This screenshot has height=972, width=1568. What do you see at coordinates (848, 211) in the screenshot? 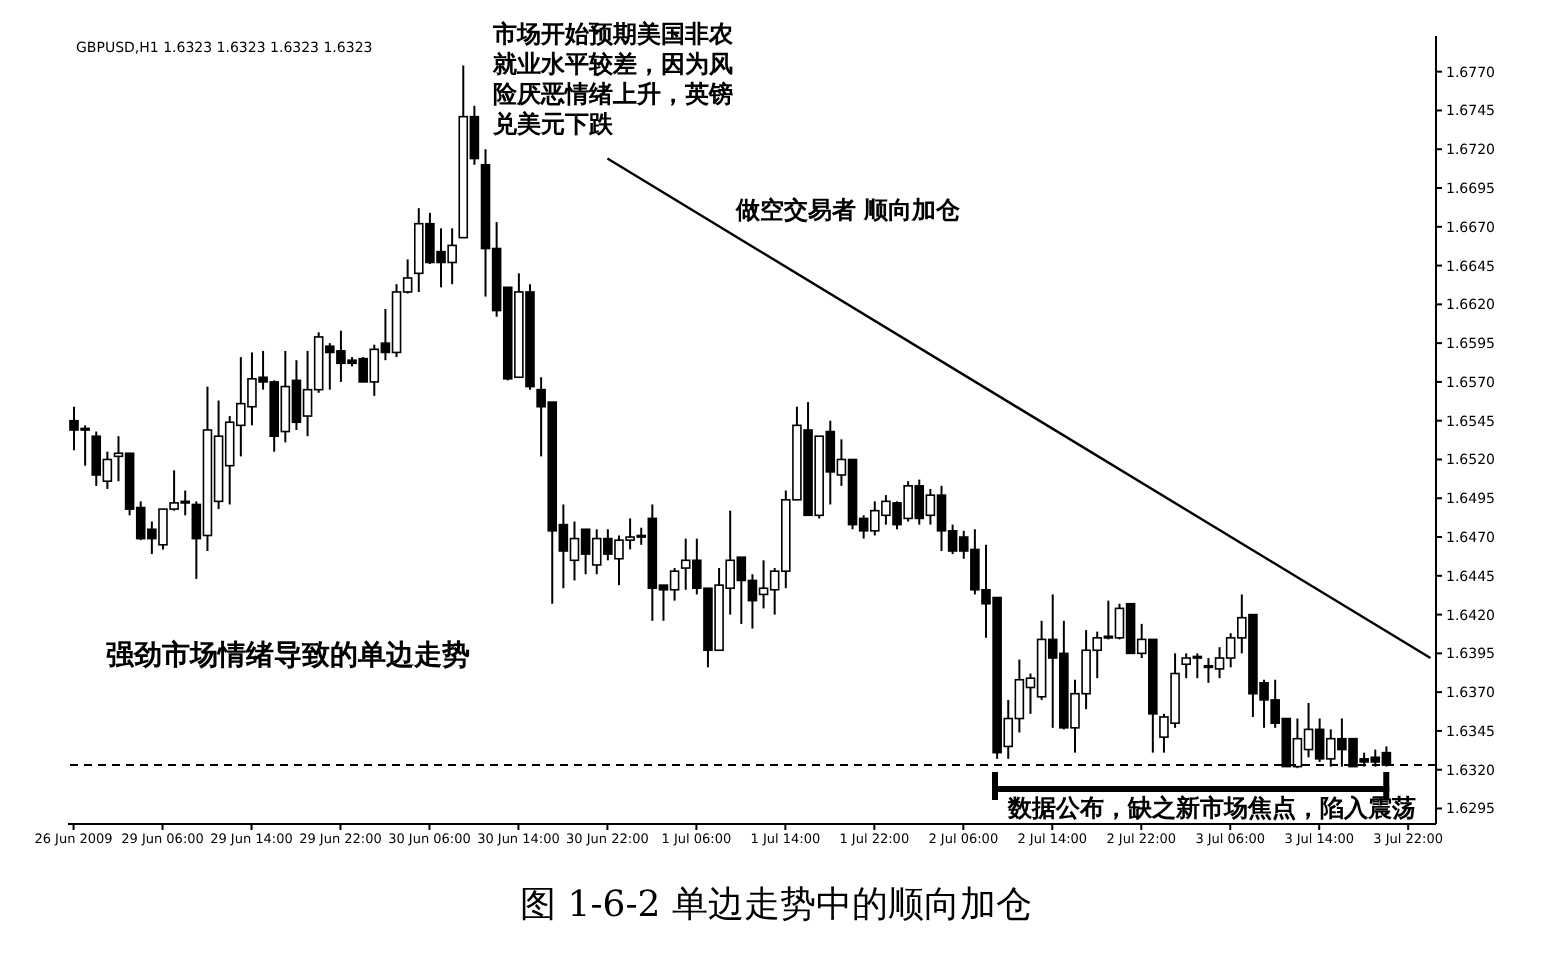
I see `annotation: 做空交易者 顺向加仓` at bounding box center [848, 211].